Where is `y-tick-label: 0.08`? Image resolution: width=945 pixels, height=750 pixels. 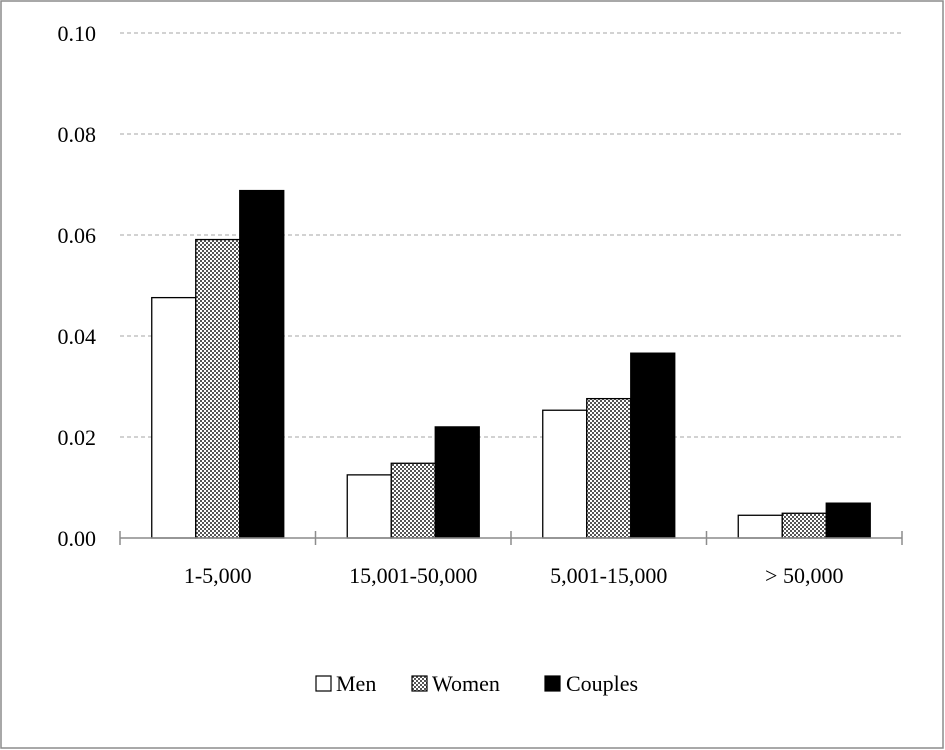
y-tick-label: 0.08 is located at coordinates (77, 134).